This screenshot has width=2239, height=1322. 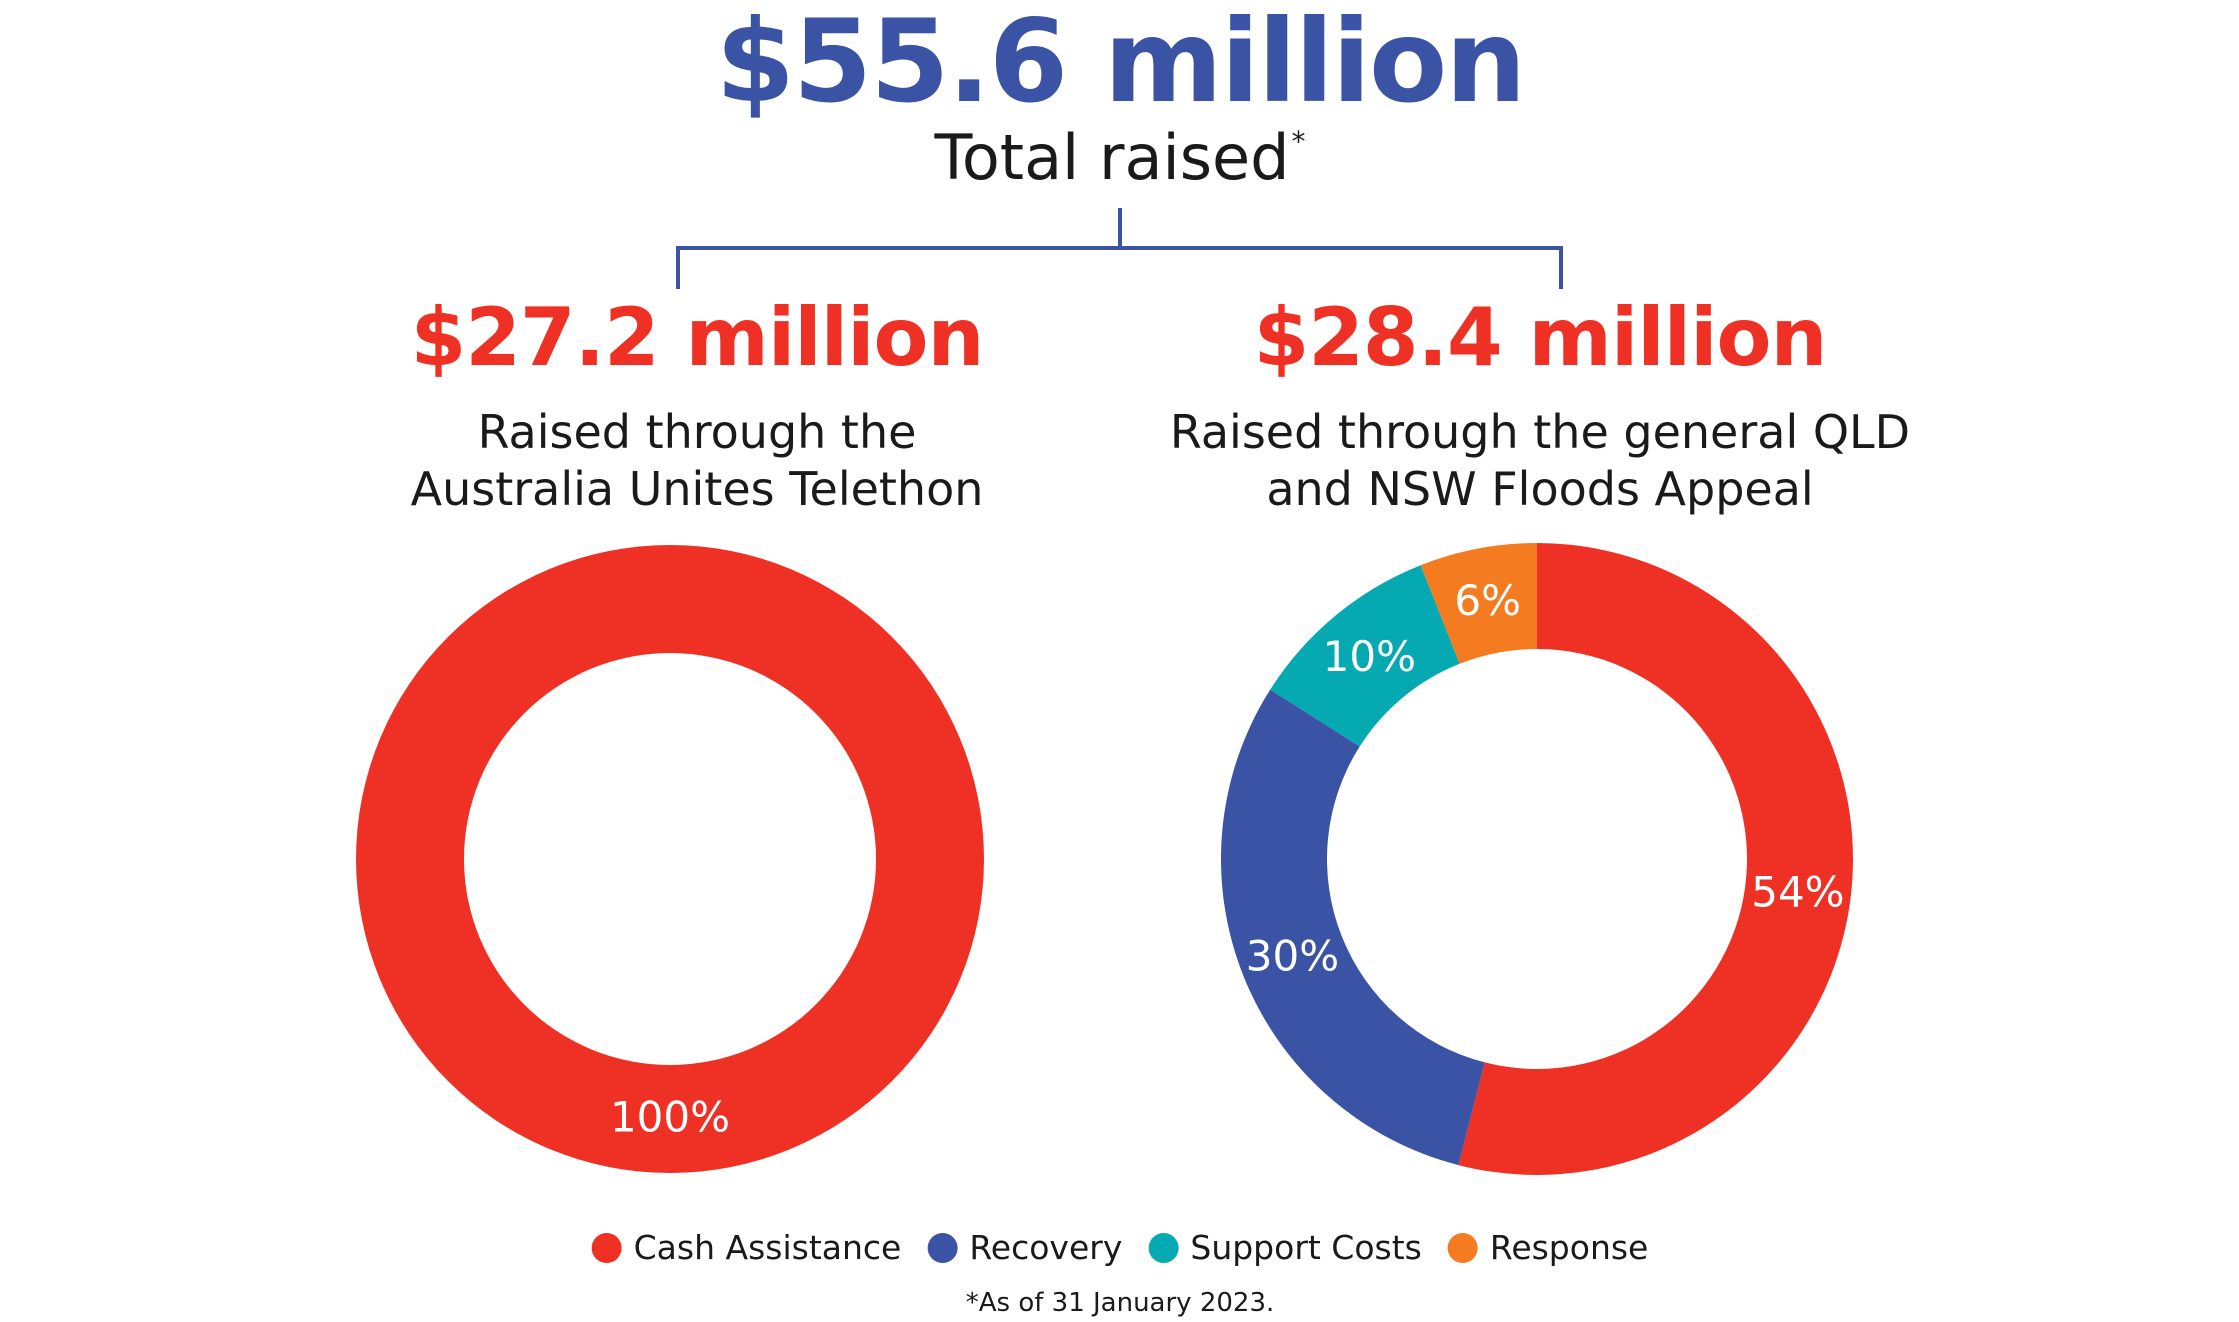 I want to click on right-description-line1: Raised through the general QLD, so click(x=1540, y=432).